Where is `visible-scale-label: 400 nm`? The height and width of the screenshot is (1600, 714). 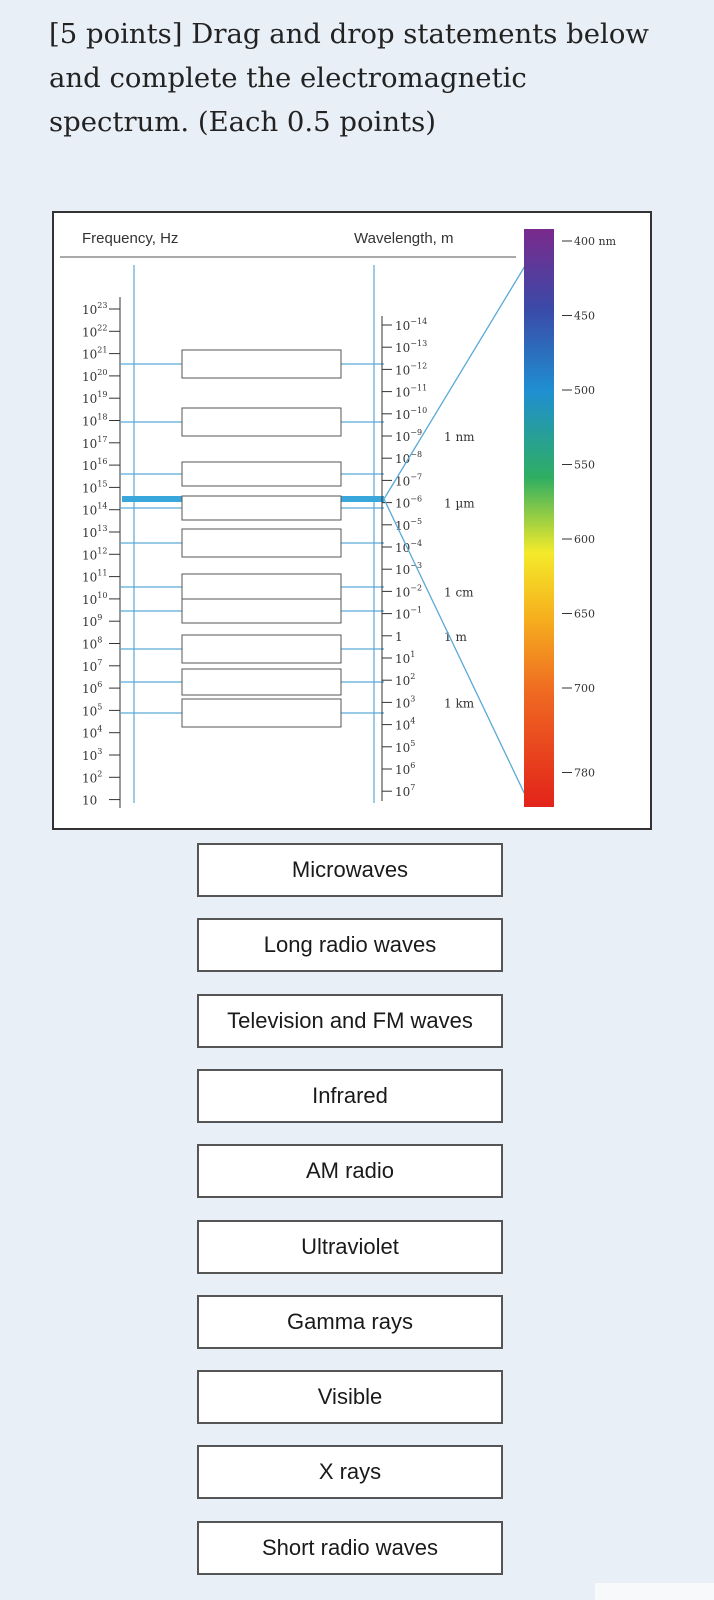 visible-scale-label: 400 nm is located at coordinates (595, 241).